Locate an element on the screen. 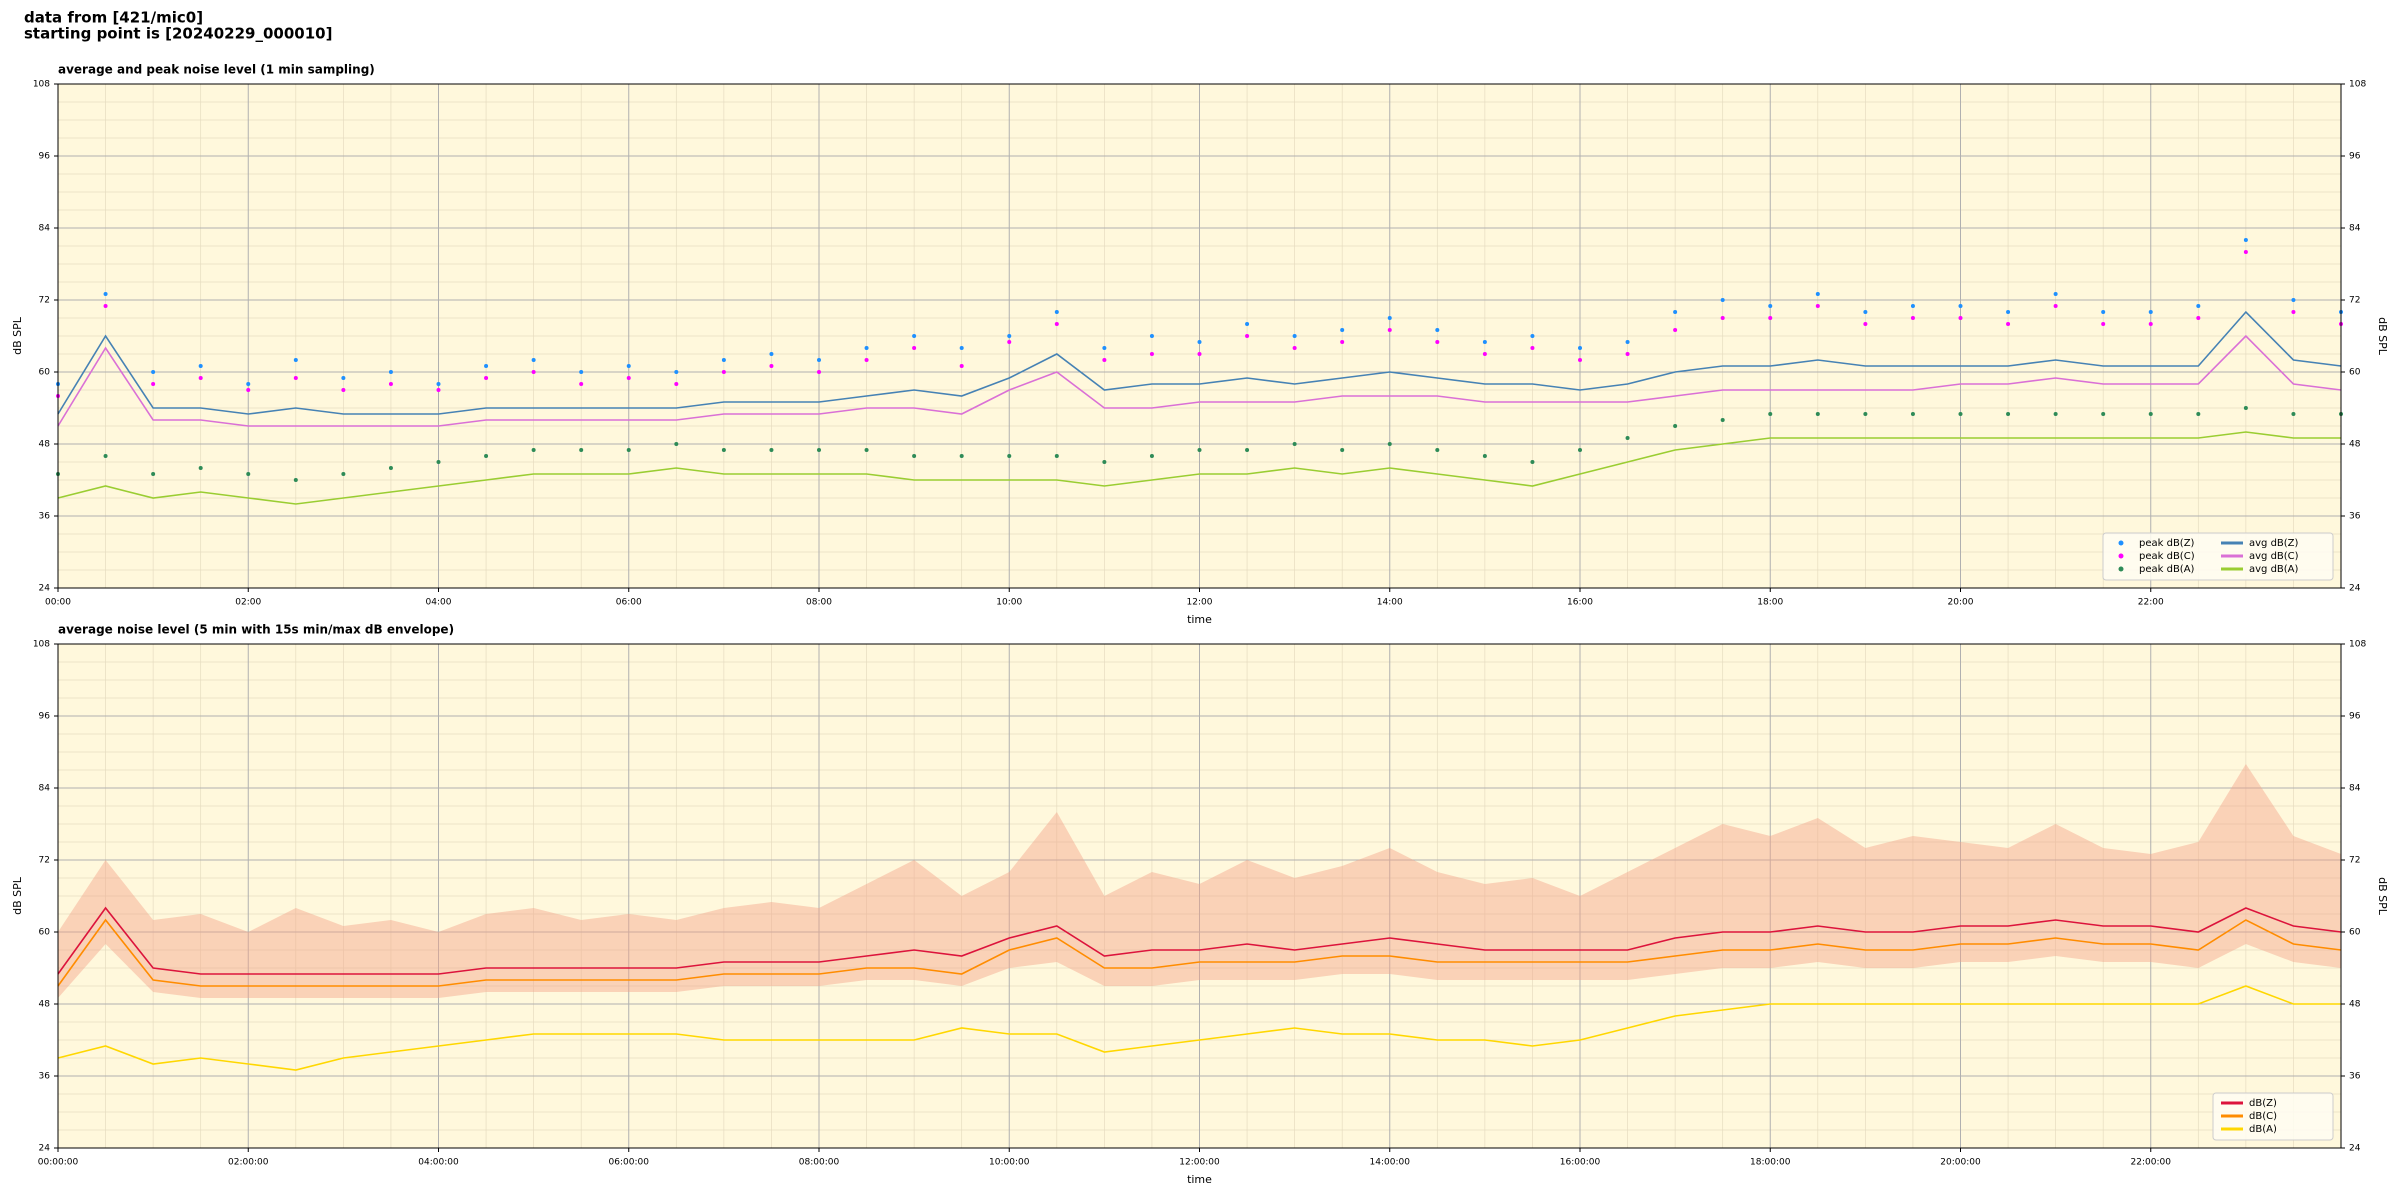 This screenshot has height=1200, width=2400. x-tick-label: 22:00:00 is located at coordinates (2151, 1163).